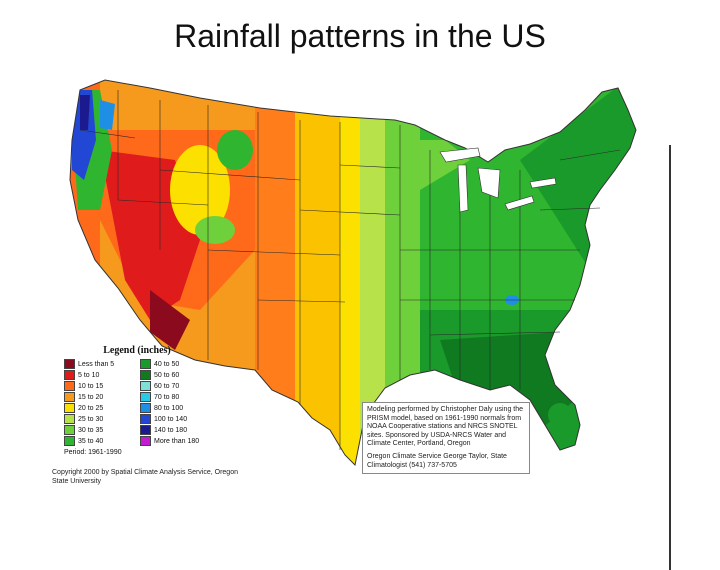 The image size is (720, 570). I want to click on legend-item: 30 to 35, so click(99, 430).